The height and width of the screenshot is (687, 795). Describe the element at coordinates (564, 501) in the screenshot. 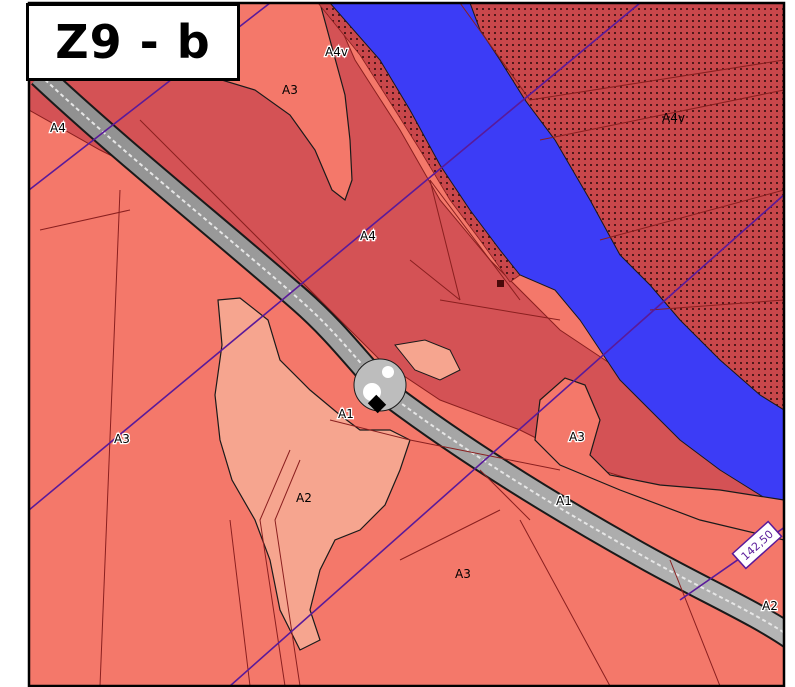

I see `label-a1-road: A1` at that location.